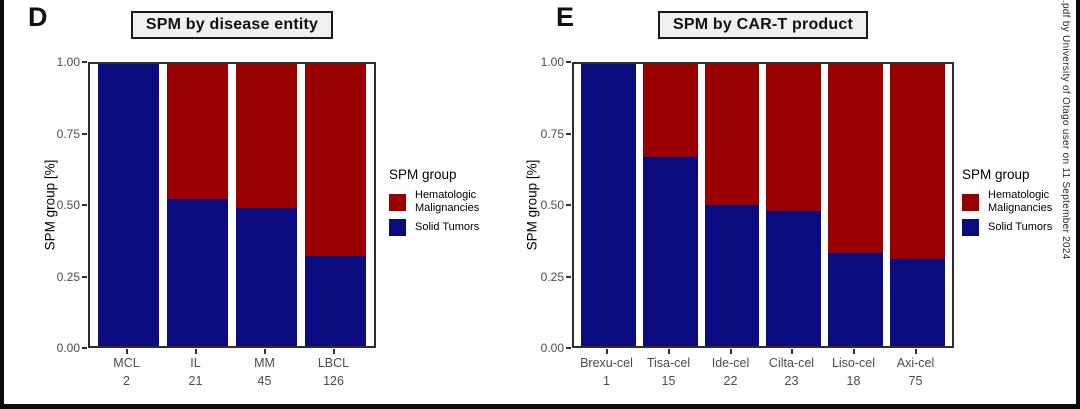  What do you see at coordinates (730, 372) in the screenshot?
I see `x-category-label: Ide-cel 22` at bounding box center [730, 372].